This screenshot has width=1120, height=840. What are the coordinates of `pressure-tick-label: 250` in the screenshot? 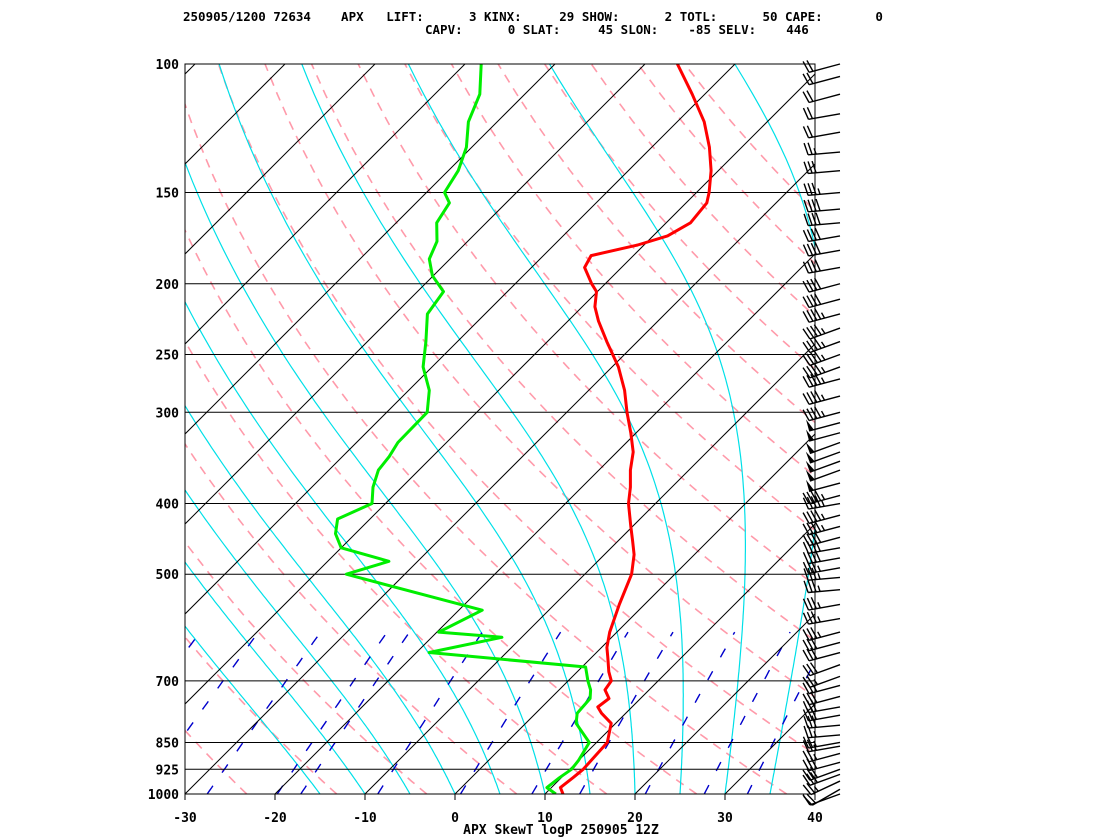 It's located at (168, 355).